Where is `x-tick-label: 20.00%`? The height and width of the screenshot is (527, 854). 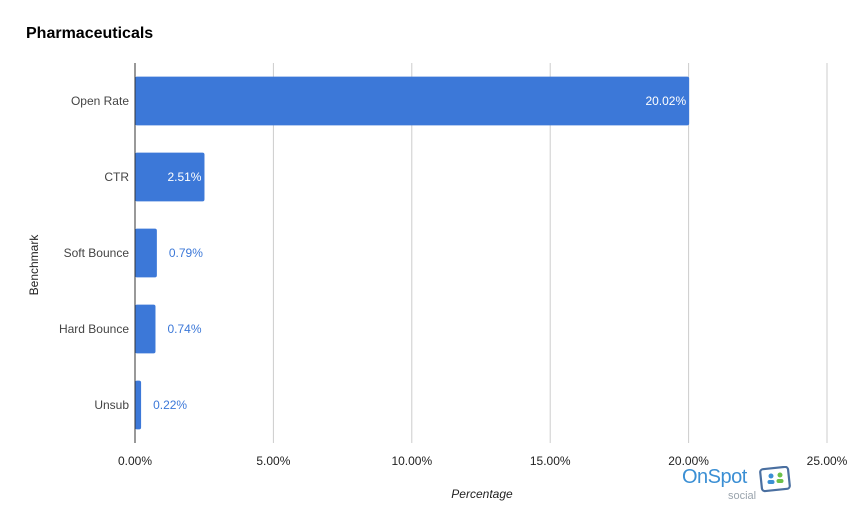 x-tick-label: 20.00% is located at coordinates (688, 461).